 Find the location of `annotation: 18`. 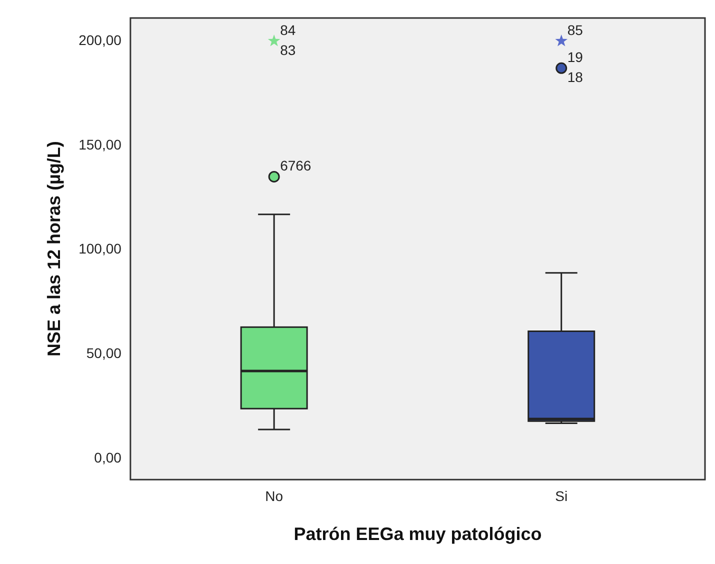

annotation: 18 is located at coordinates (575, 76).